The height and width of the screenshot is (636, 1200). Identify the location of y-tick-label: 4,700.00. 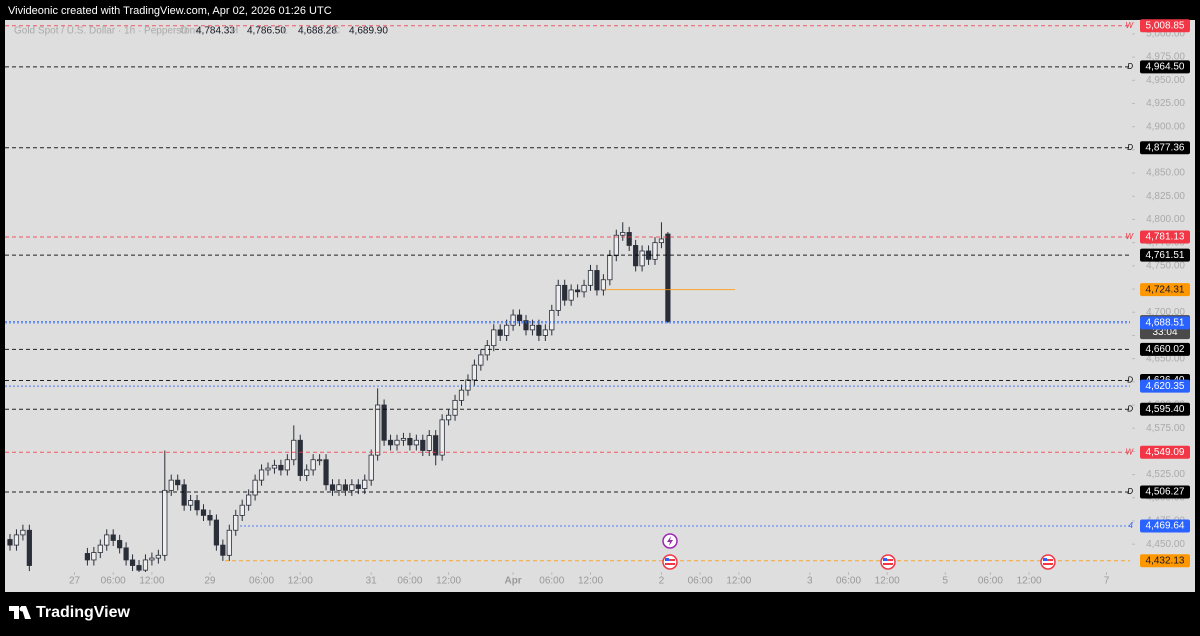
(1165, 312).